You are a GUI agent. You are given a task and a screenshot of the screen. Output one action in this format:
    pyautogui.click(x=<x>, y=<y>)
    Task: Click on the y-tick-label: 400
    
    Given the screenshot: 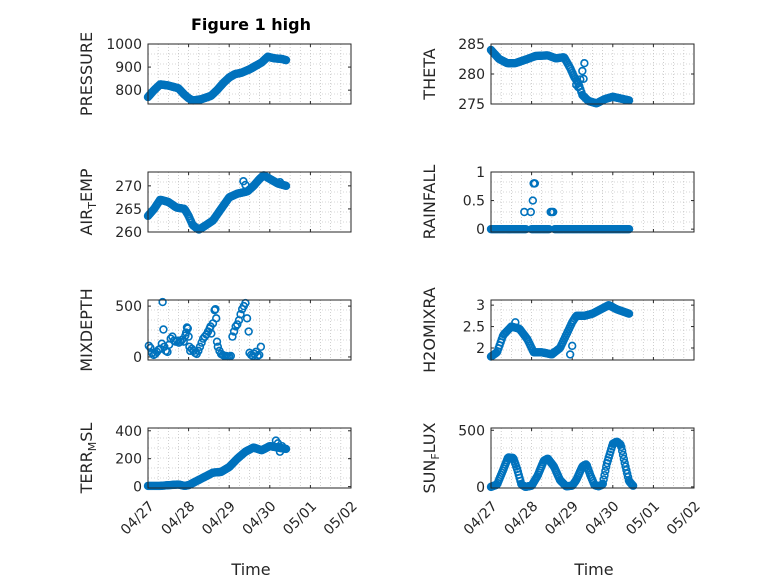 What is the action you would take?
    pyautogui.click(x=128, y=432)
    